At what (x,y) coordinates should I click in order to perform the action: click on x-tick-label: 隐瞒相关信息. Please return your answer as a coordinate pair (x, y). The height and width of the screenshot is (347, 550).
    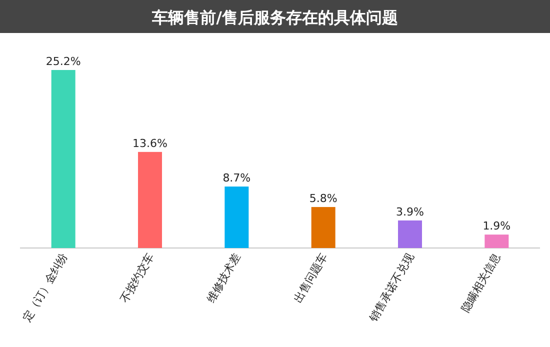
    Looking at the image, I should click on (481, 283).